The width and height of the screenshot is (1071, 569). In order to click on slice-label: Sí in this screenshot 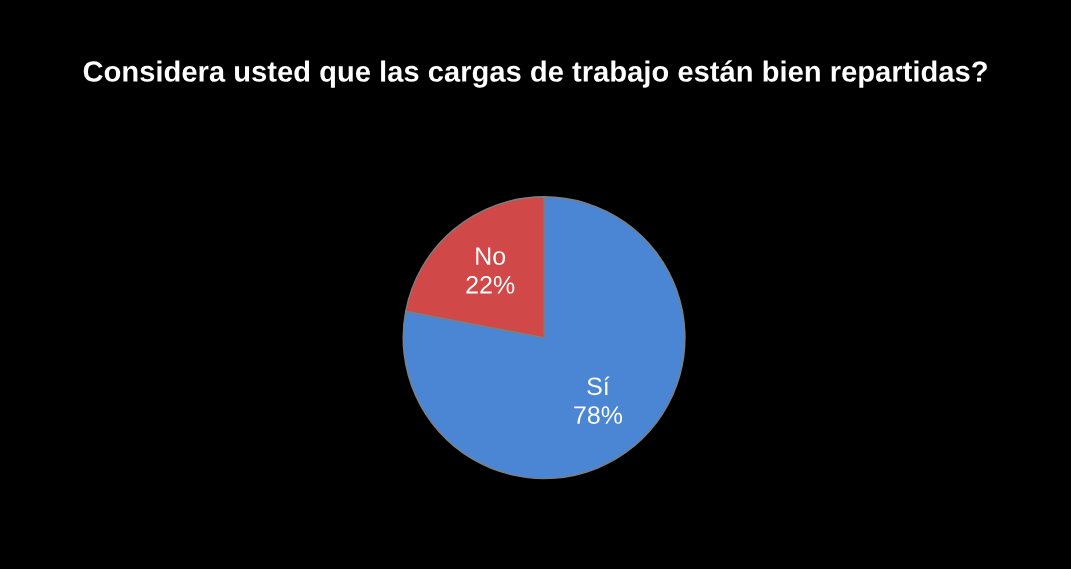, I will do `click(598, 386)`.